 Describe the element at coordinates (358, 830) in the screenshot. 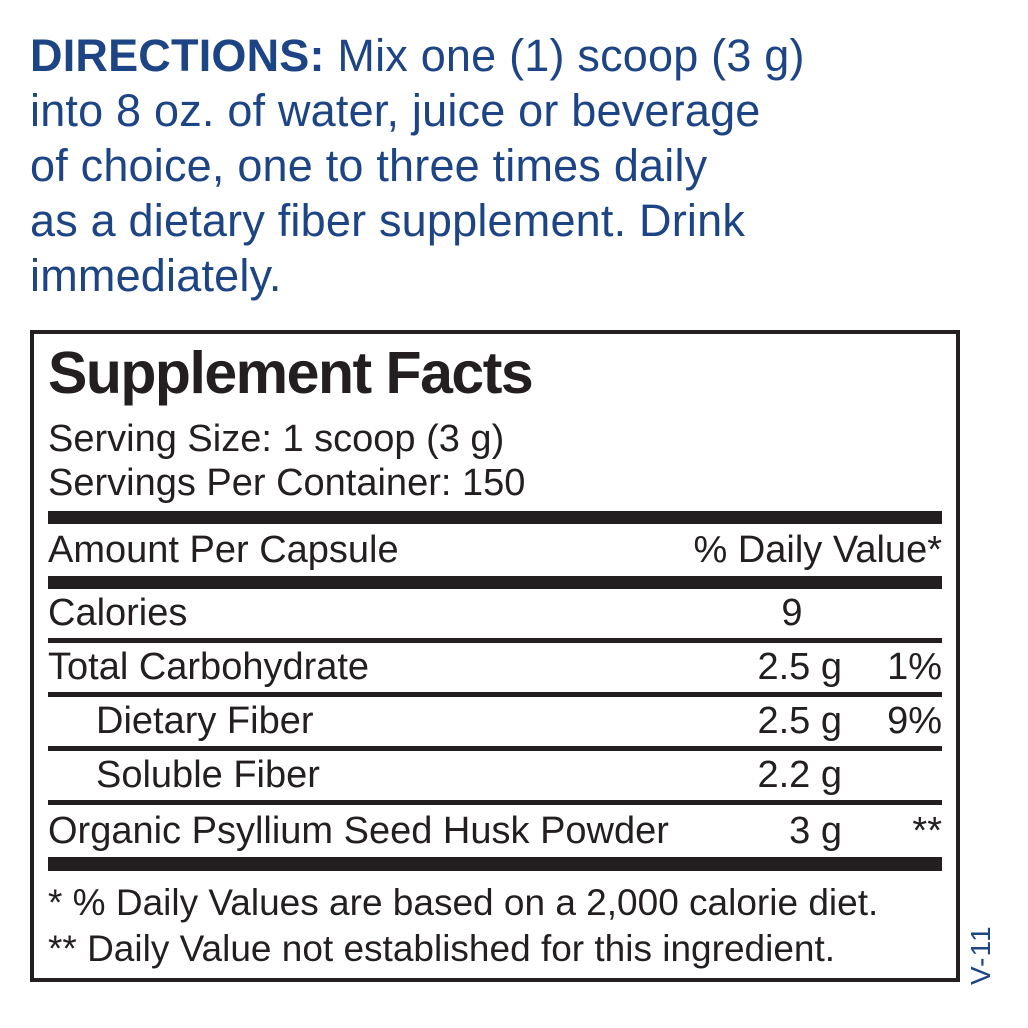

I see `nutrient-name: Organic Psyllium Seed Husk Powder` at that location.